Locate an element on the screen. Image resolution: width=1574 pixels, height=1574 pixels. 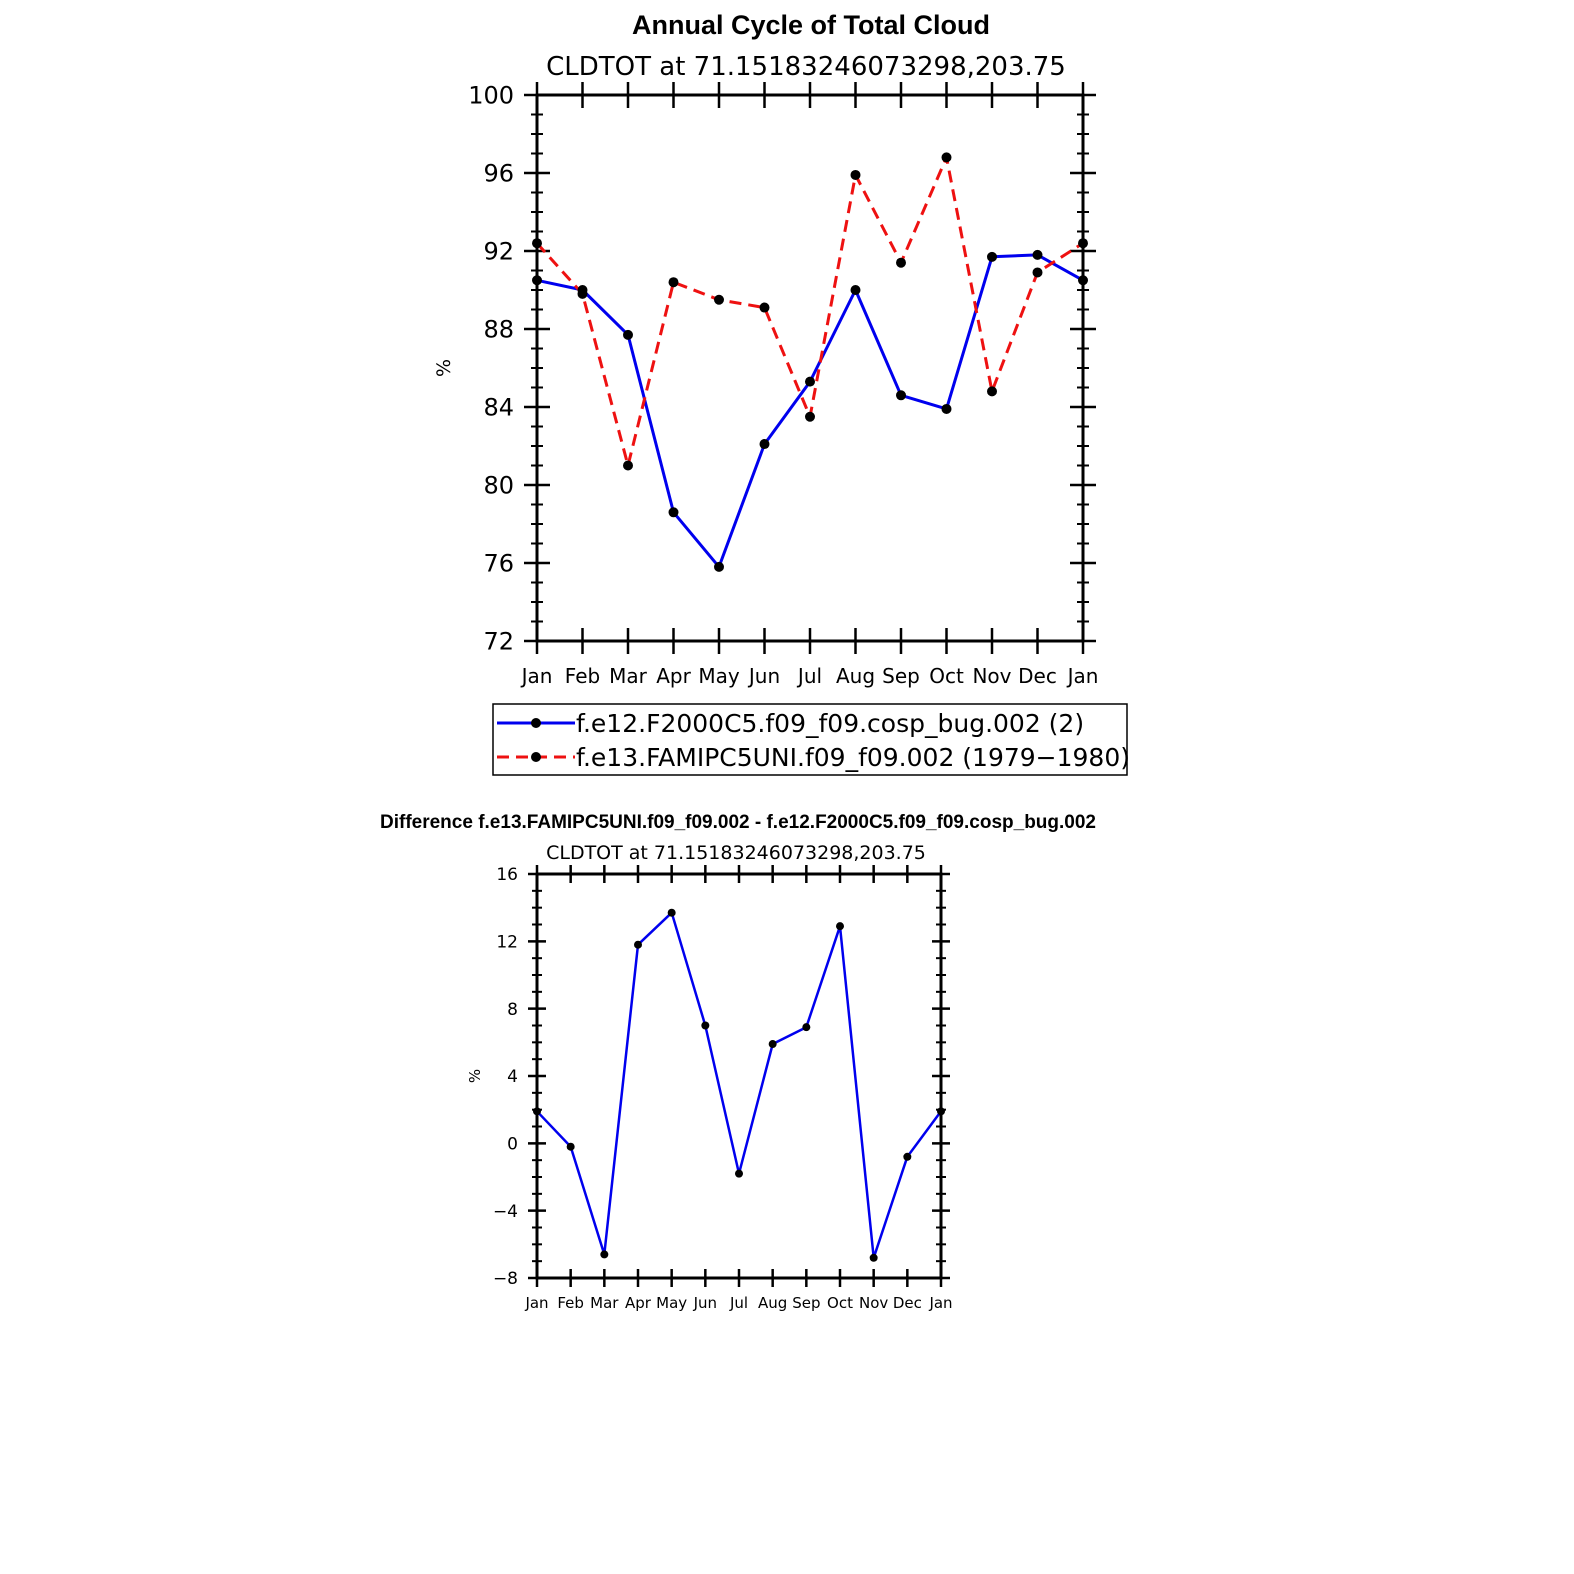
bottom-chart-xtick-label: May is located at coordinates (671, 1303).